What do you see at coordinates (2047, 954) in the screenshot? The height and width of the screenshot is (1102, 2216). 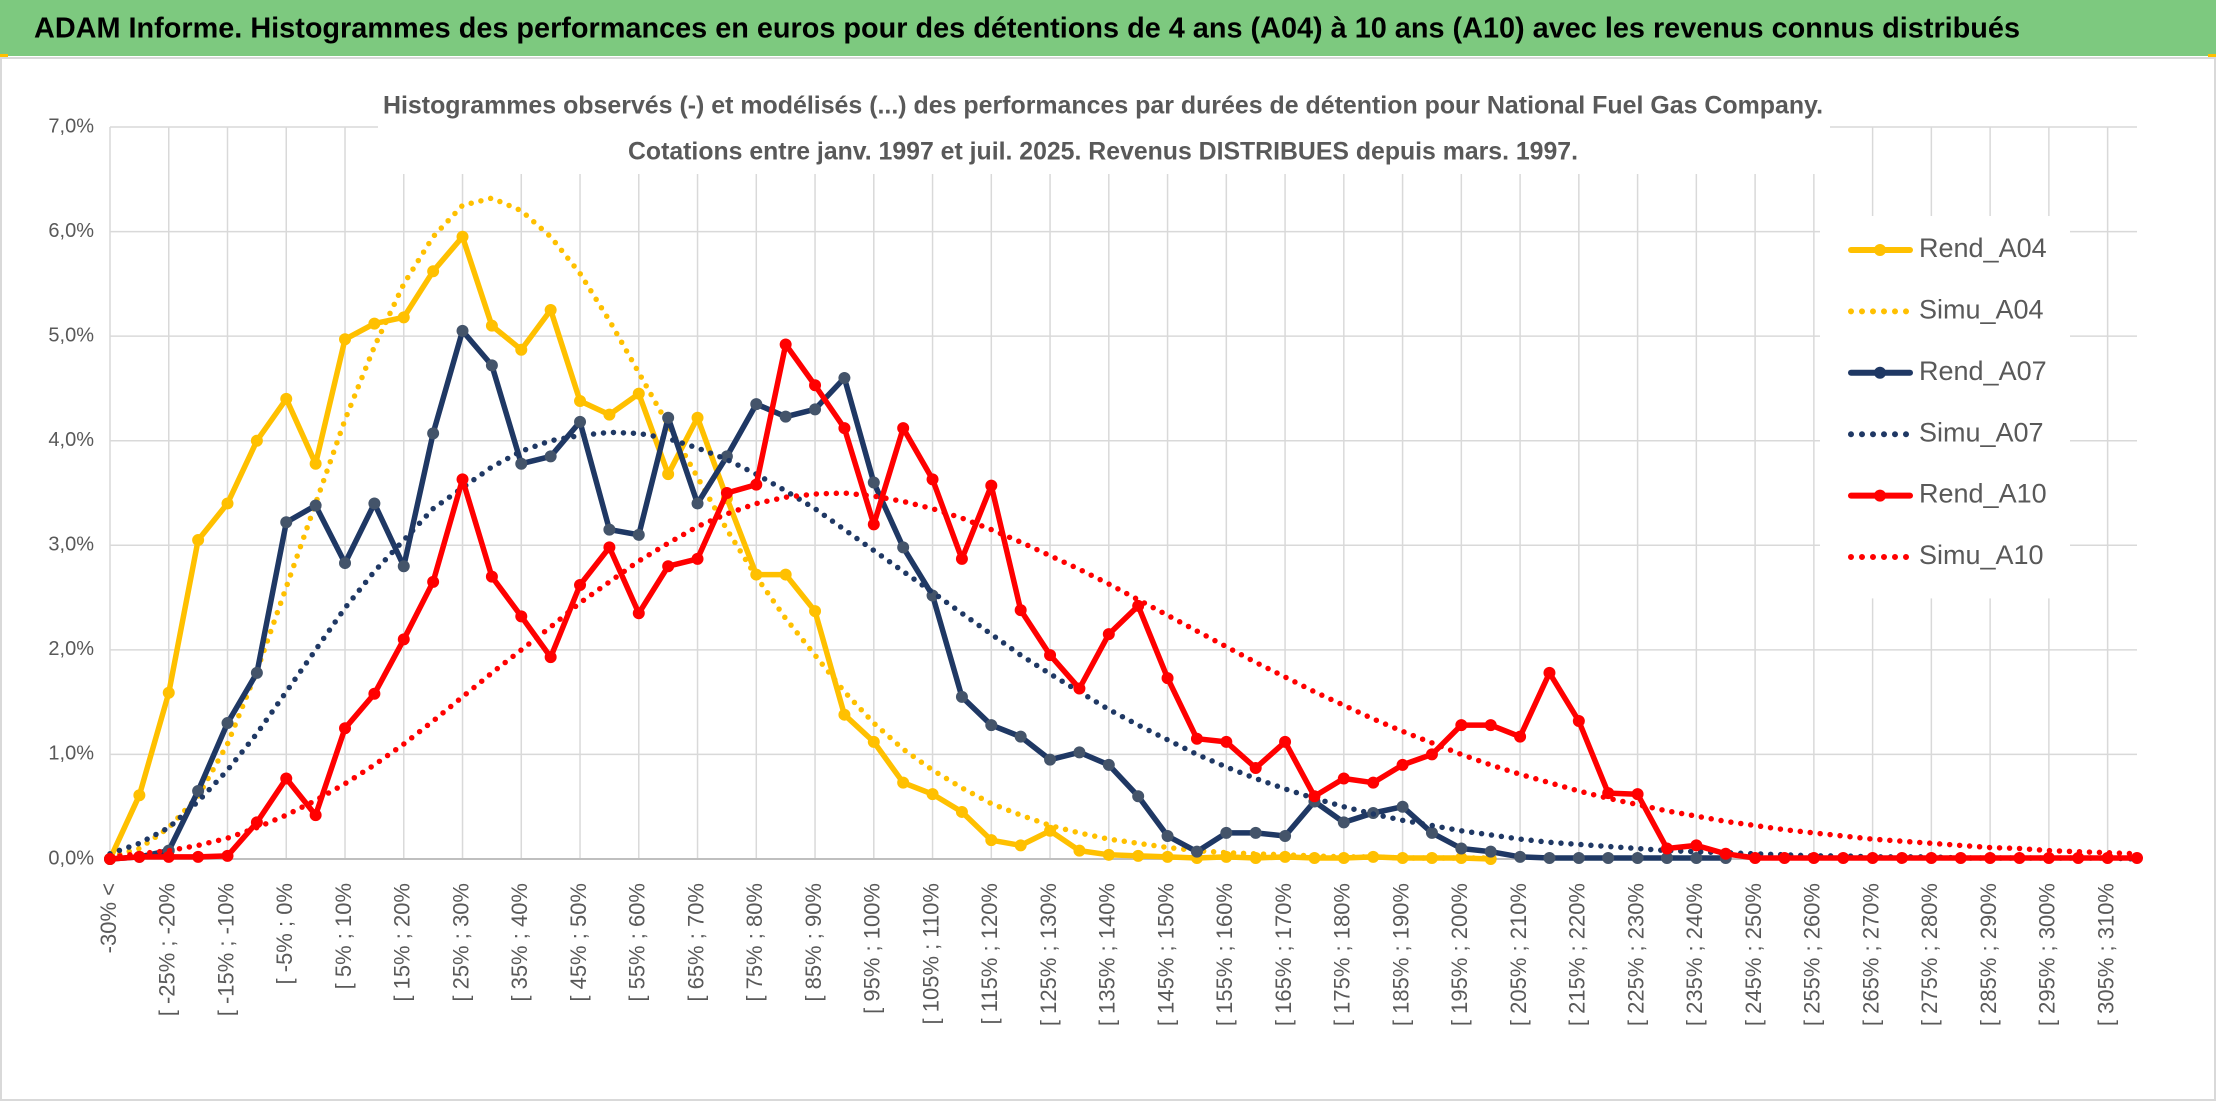 I see `x-tick-label: [ 295% ; 300%` at bounding box center [2047, 954].